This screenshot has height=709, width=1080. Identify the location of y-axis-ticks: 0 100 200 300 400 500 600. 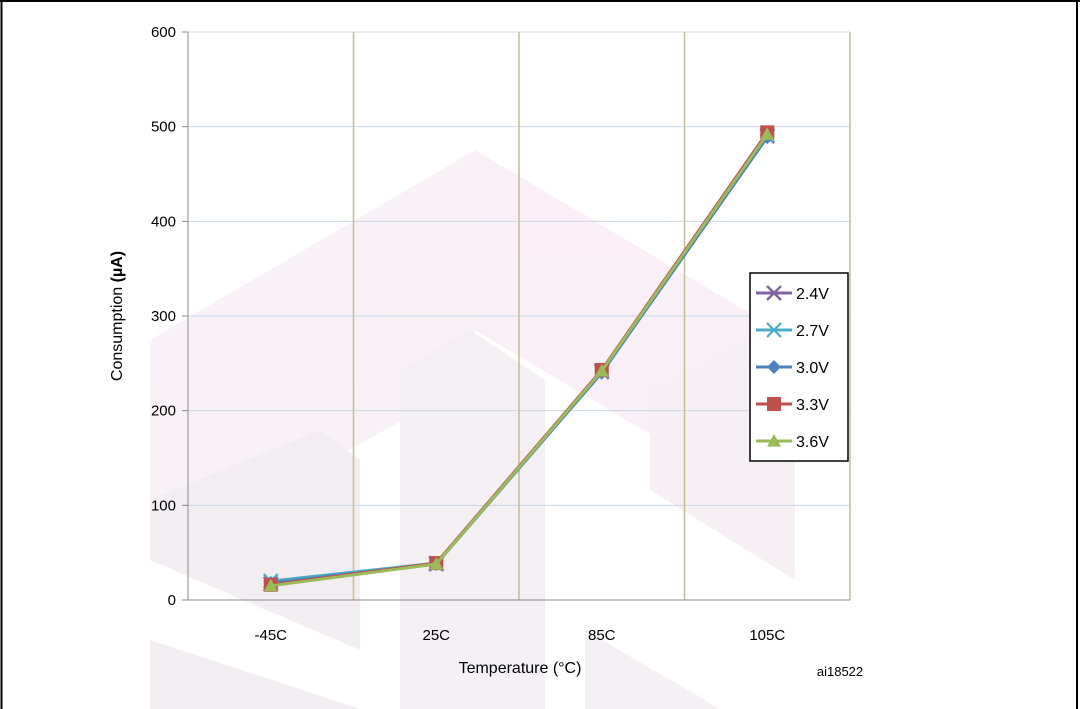
(169, 316).